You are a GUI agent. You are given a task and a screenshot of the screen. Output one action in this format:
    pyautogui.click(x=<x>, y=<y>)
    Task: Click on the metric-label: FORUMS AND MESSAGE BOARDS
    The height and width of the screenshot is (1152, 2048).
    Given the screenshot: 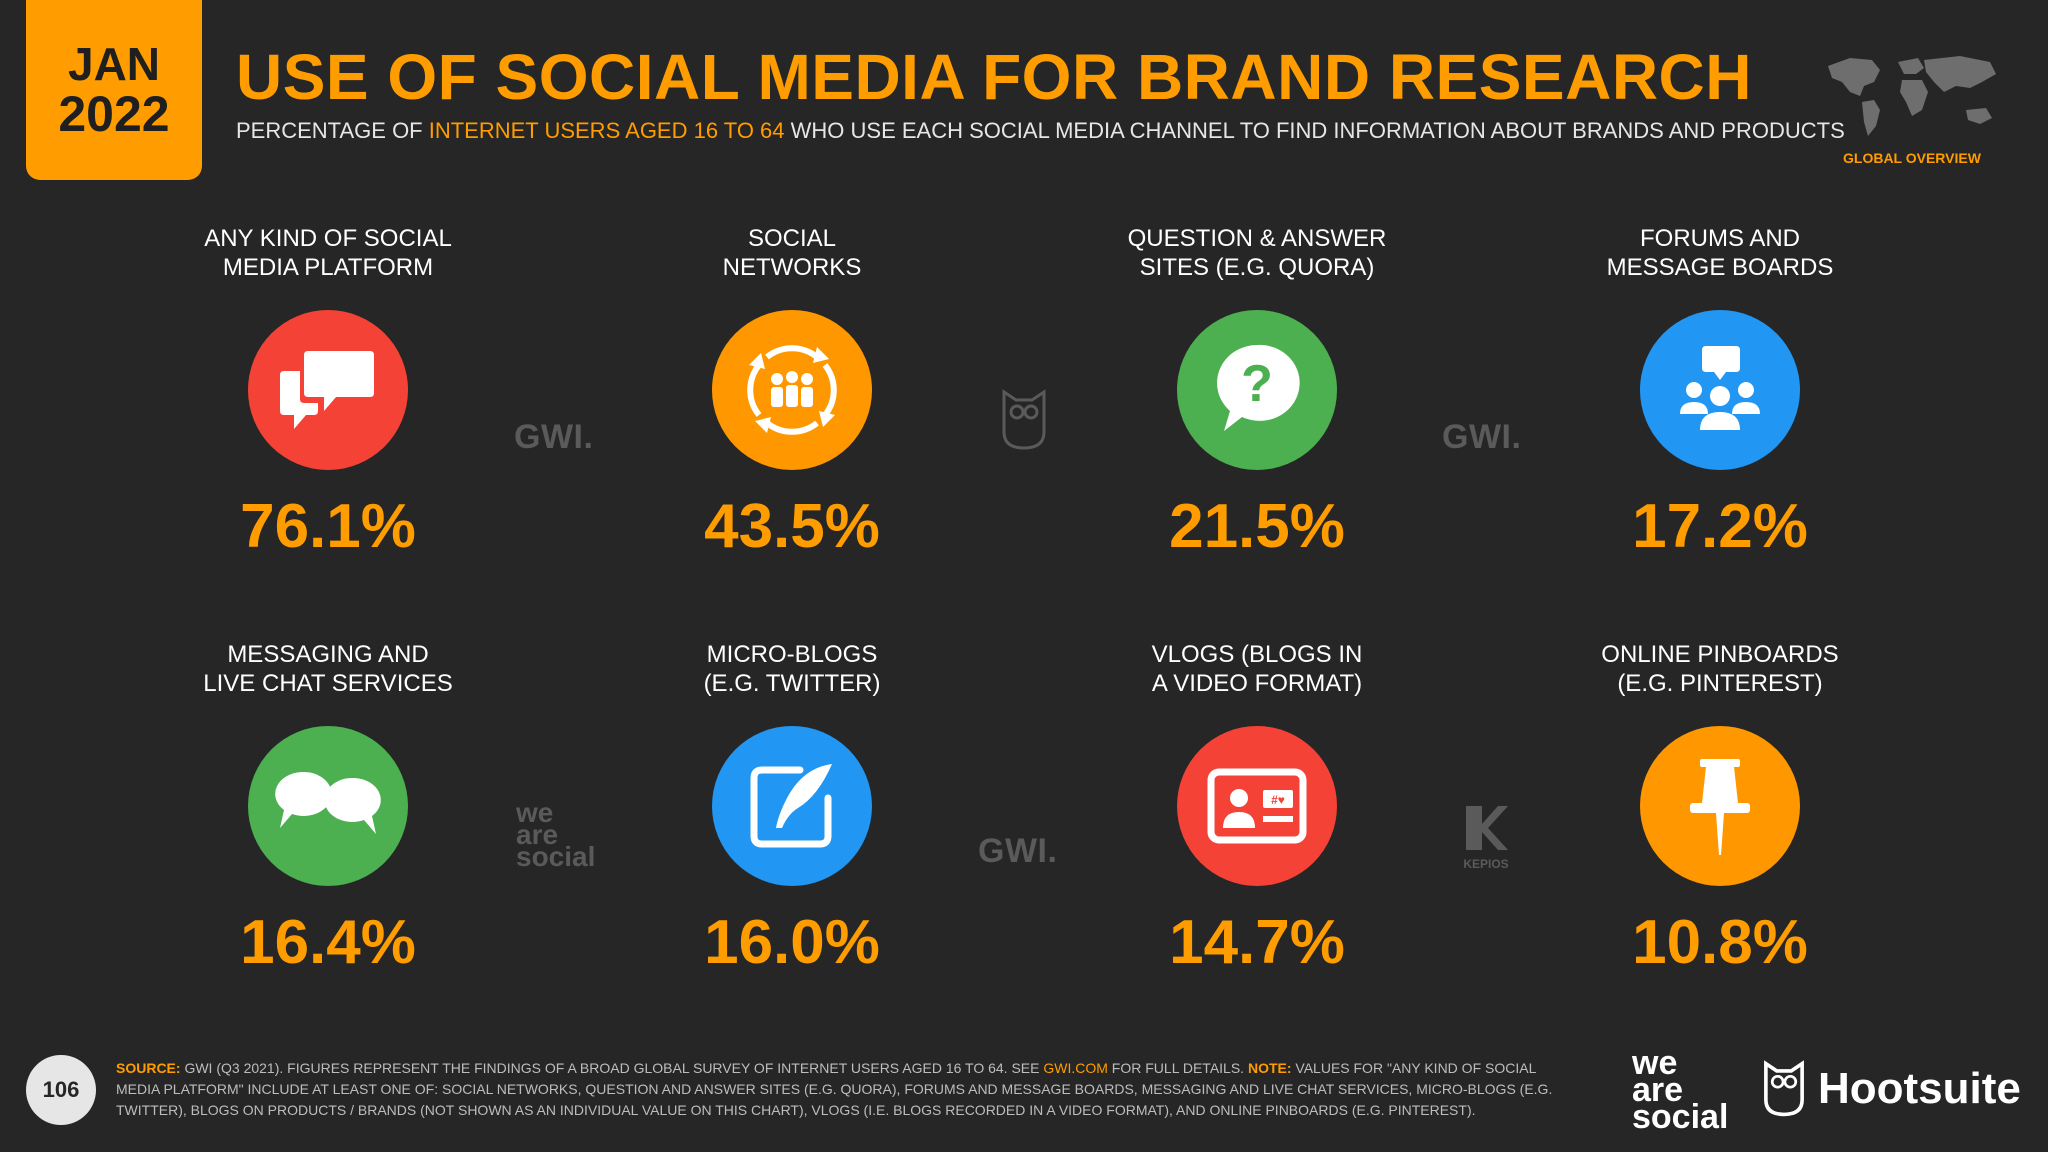 What is the action you would take?
    pyautogui.click(x=1720, y=252)
    